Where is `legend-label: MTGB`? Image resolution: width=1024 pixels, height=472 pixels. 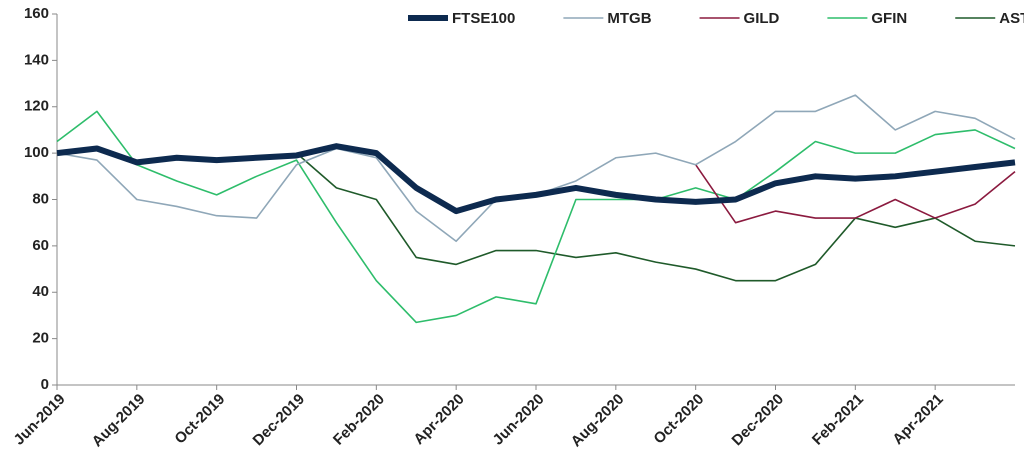
legend-label: MTGB is located at coordinates (629, 18).